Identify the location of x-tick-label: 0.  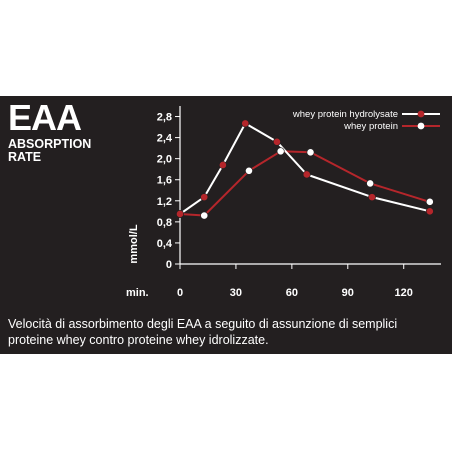
(180, 293).